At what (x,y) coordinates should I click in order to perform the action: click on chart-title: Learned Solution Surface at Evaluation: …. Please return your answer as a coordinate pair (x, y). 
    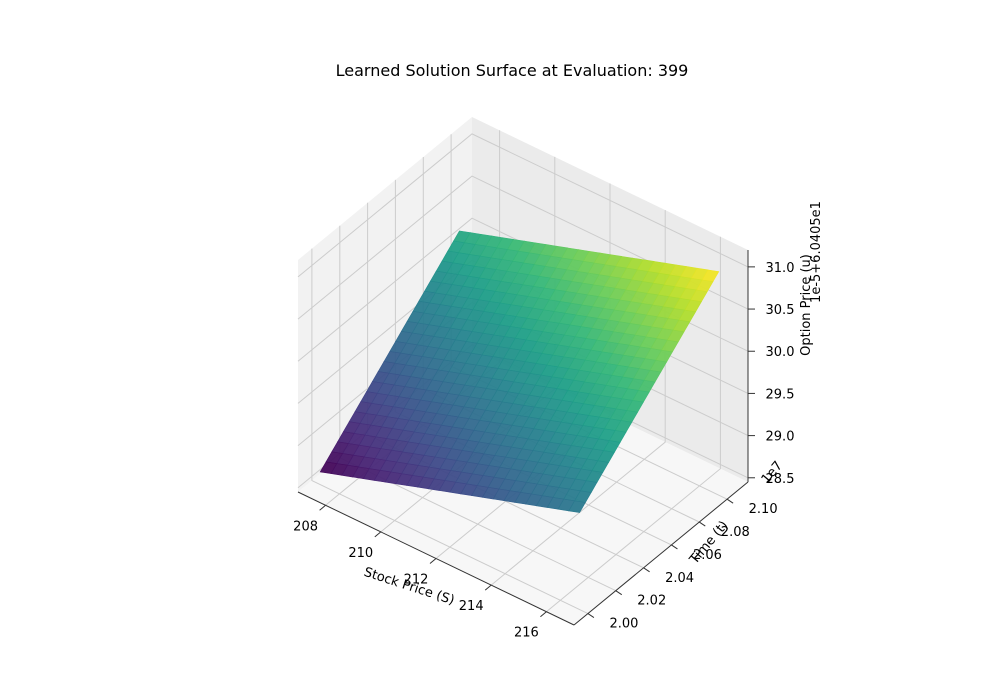
    Looking at the image, I should click on (512, 70).